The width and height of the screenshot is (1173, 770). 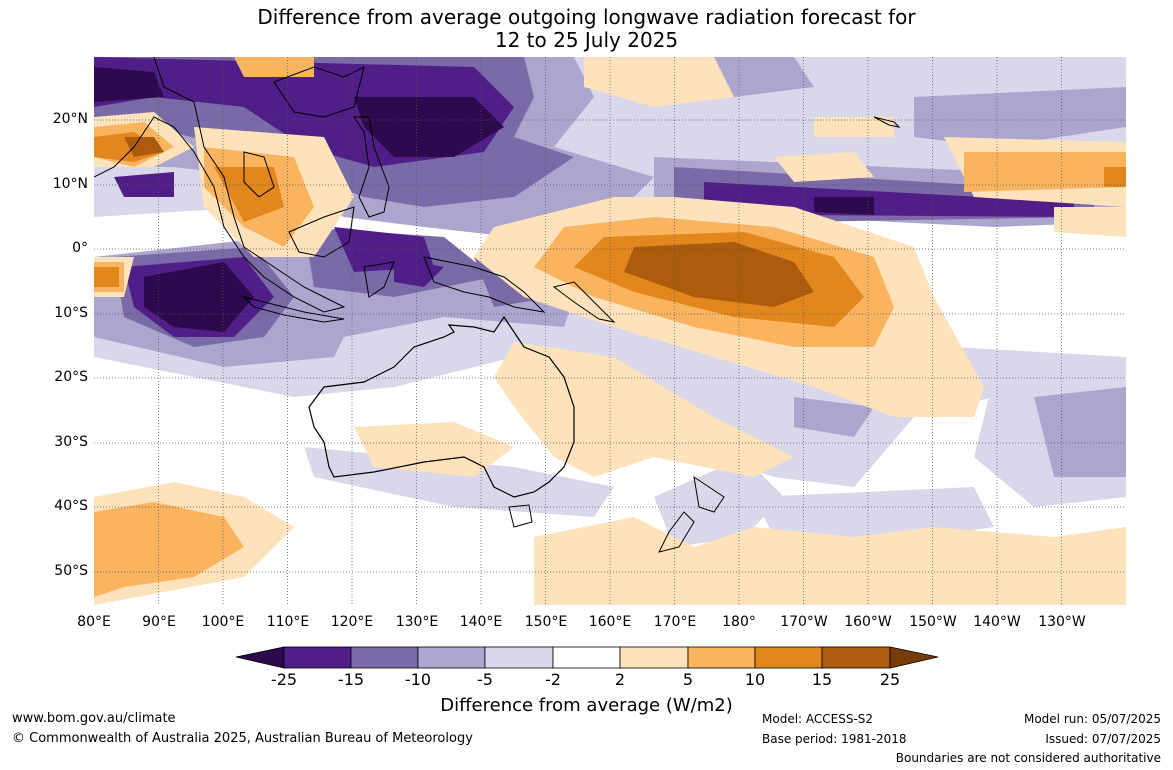 I want to click on colorbar-title: Difference from average (W/m2), so click(x=586, y=705).